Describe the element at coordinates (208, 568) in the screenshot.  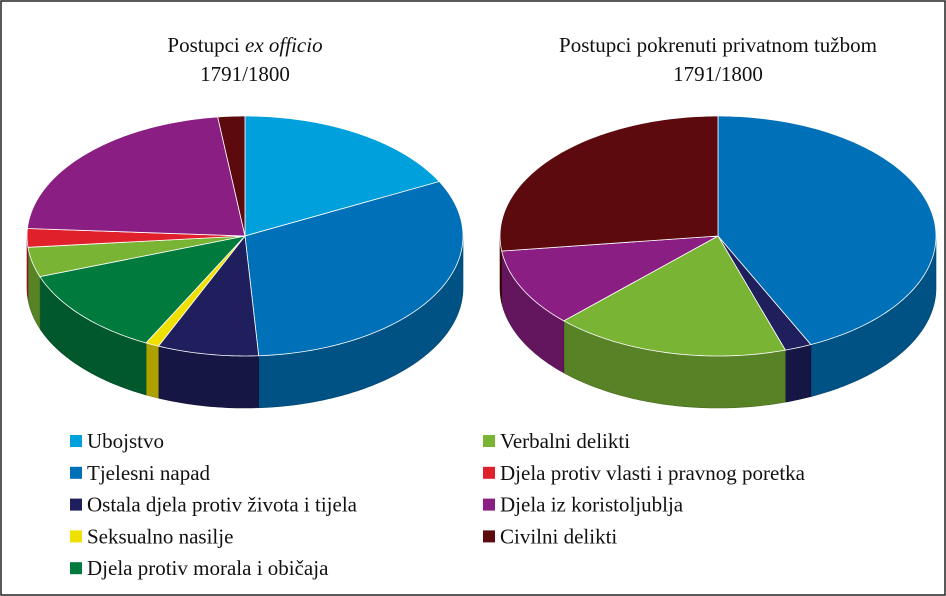
I see `legend-label: Djela protiv morala i običaja` at that location.